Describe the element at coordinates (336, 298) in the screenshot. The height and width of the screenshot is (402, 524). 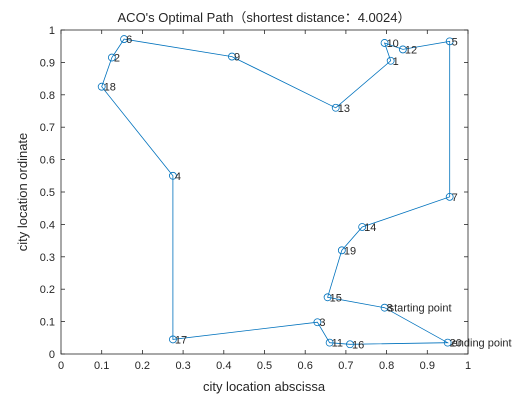
I see `city-label-15: 15` at that location.